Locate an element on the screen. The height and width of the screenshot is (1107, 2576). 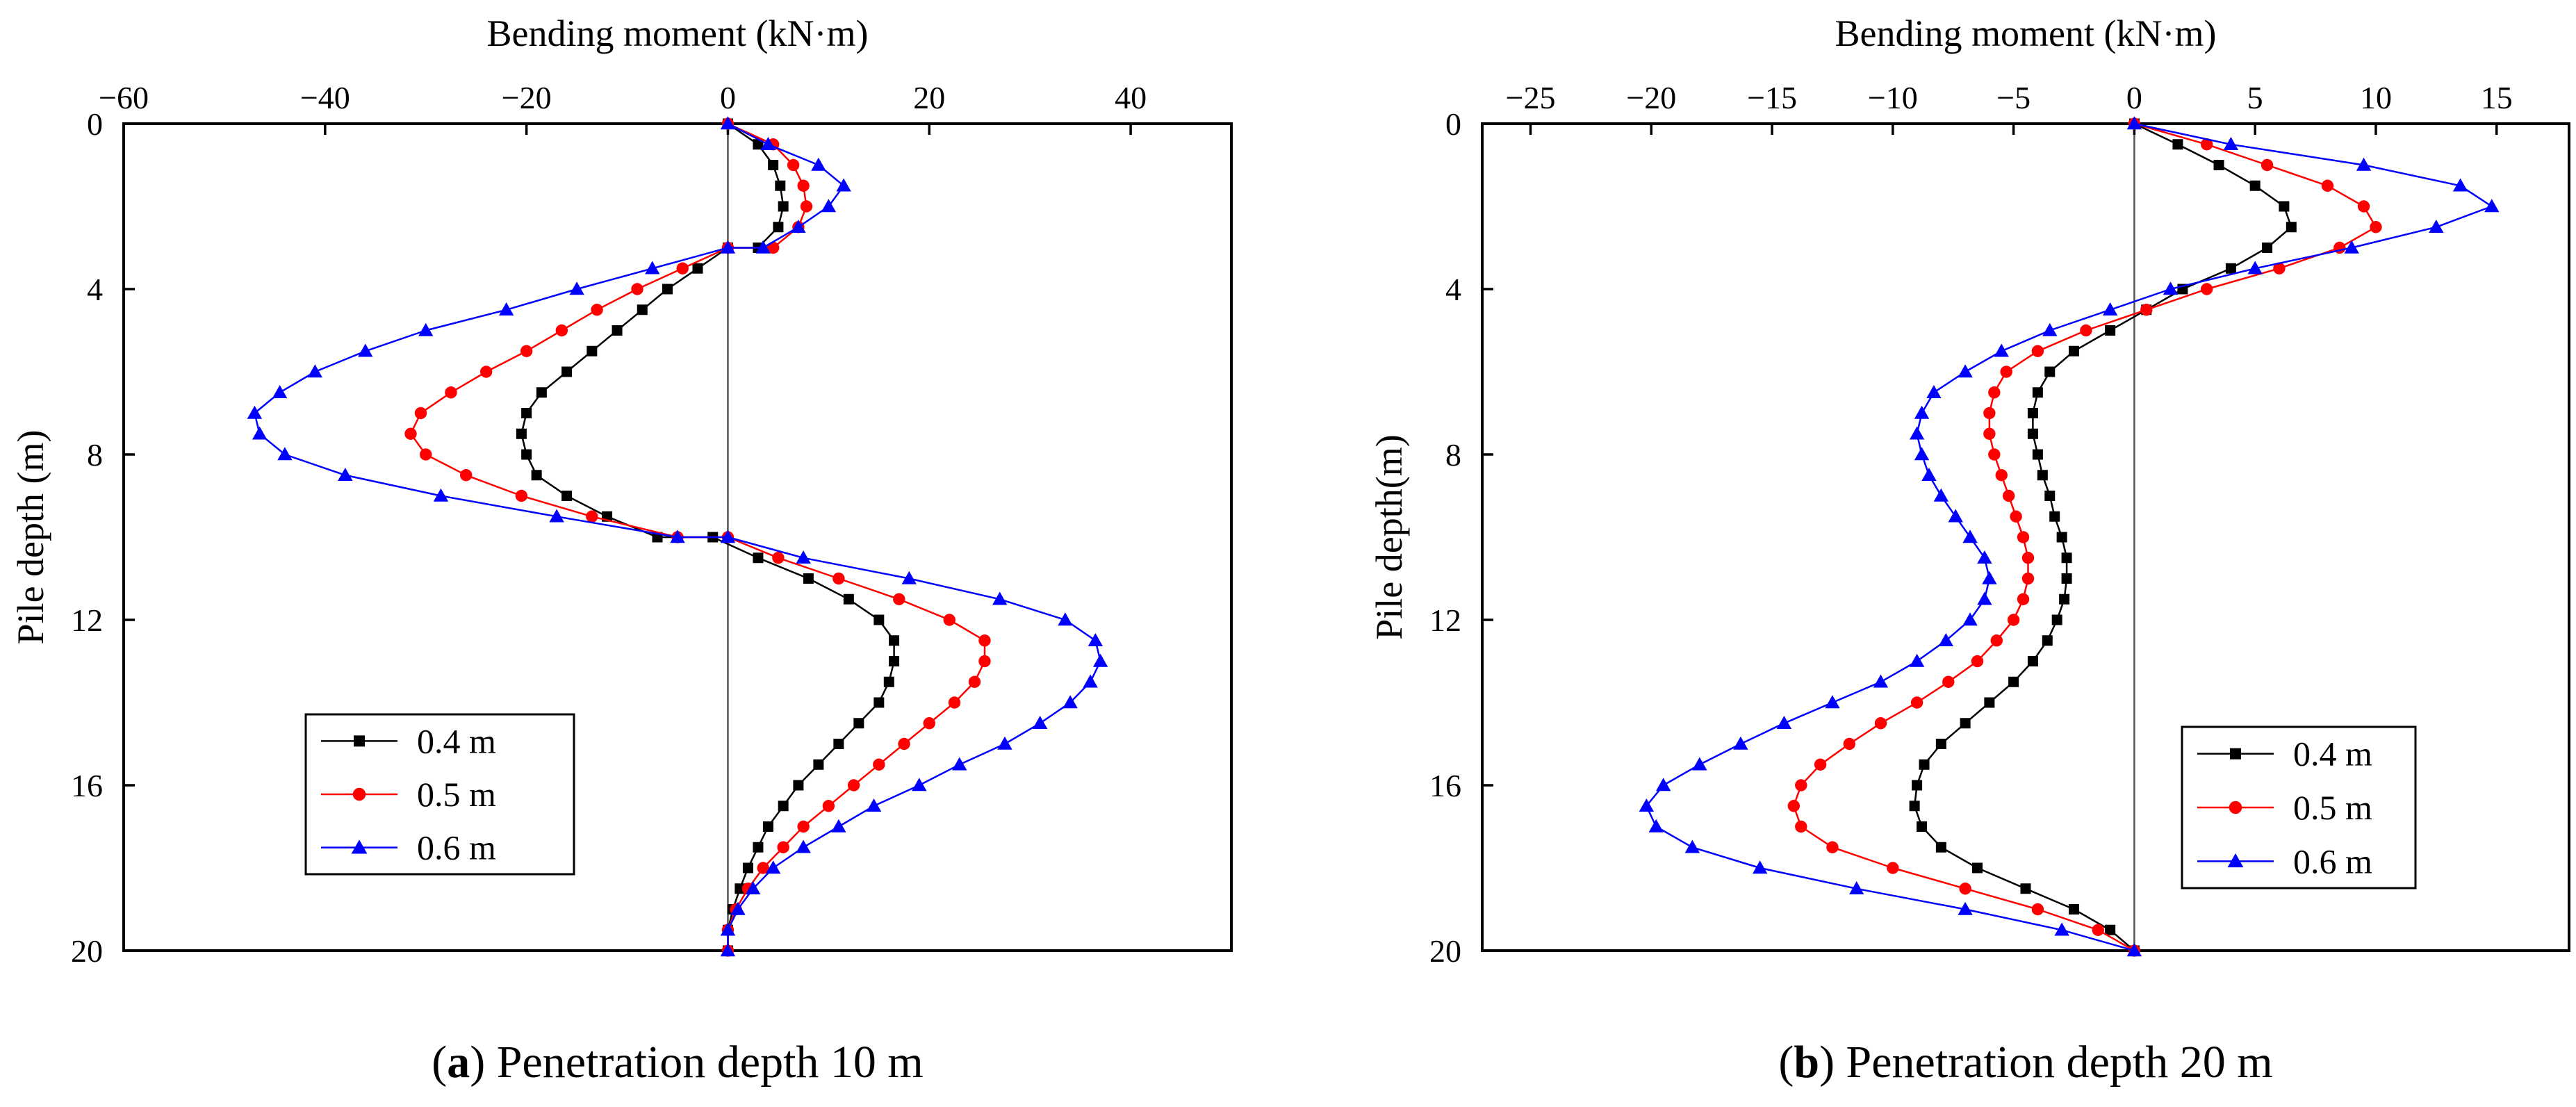
x-tick-label: 5 is located at coordinates (2255, 98).